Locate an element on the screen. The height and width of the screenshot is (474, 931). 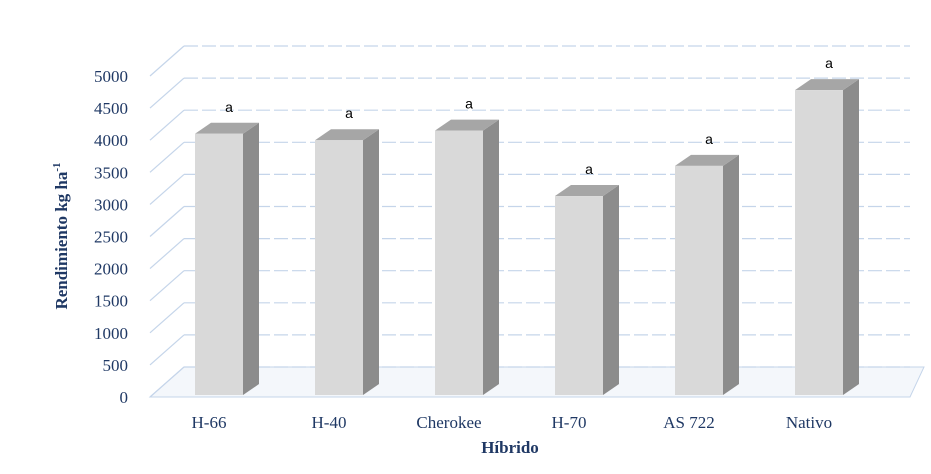
y-tick-label: 3000 is located at coordinates (111, 204).